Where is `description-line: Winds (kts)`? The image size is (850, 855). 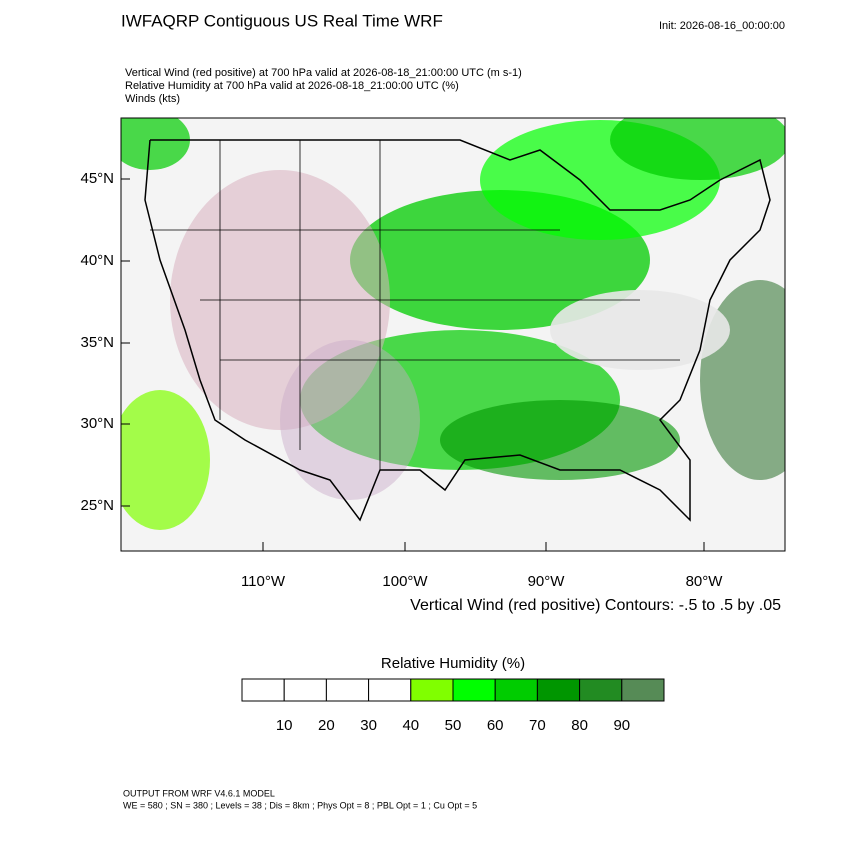 description-line: Winds (kts) is located at coordinates (152, 99).